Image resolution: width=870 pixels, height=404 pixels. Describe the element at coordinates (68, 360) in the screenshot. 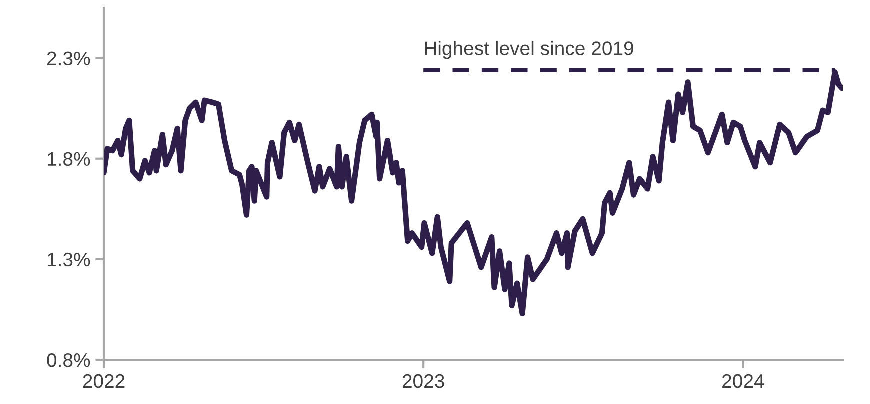

I see `y-tick-label: 0.8%` at that location.